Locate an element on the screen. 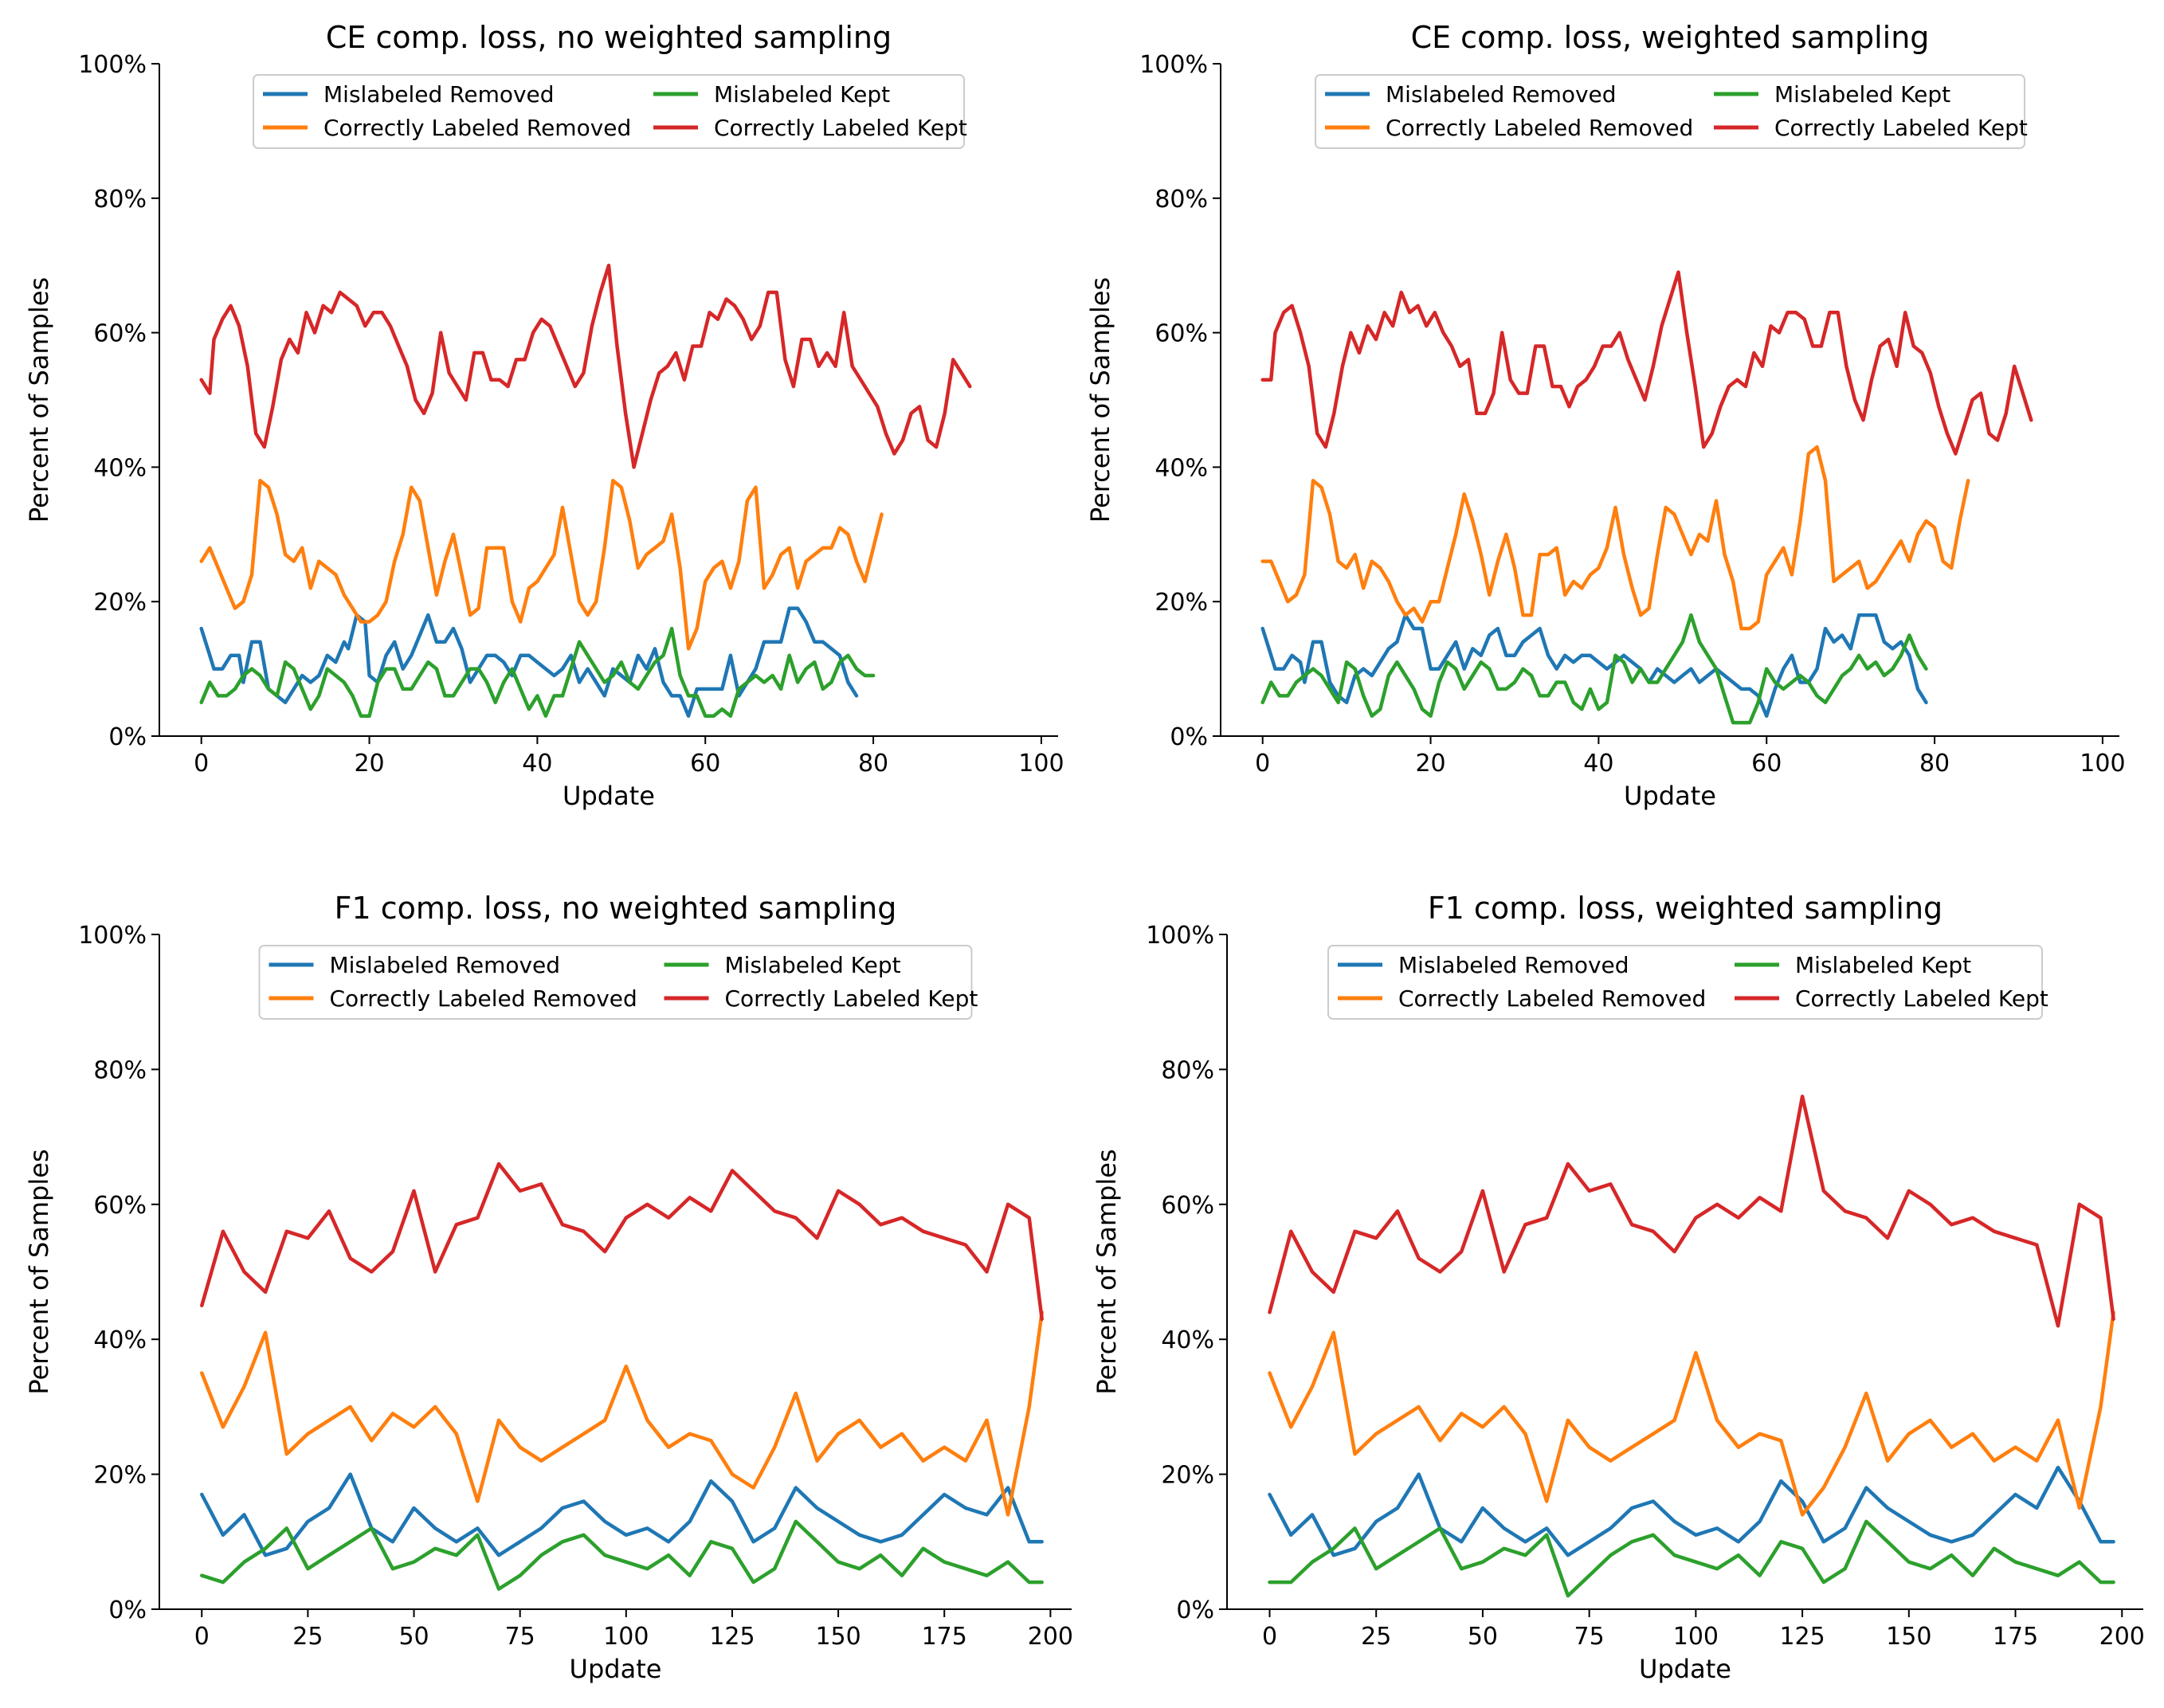  chart-title: CE comp. loss, no weighted sampling is located at coordinates (609, 38).